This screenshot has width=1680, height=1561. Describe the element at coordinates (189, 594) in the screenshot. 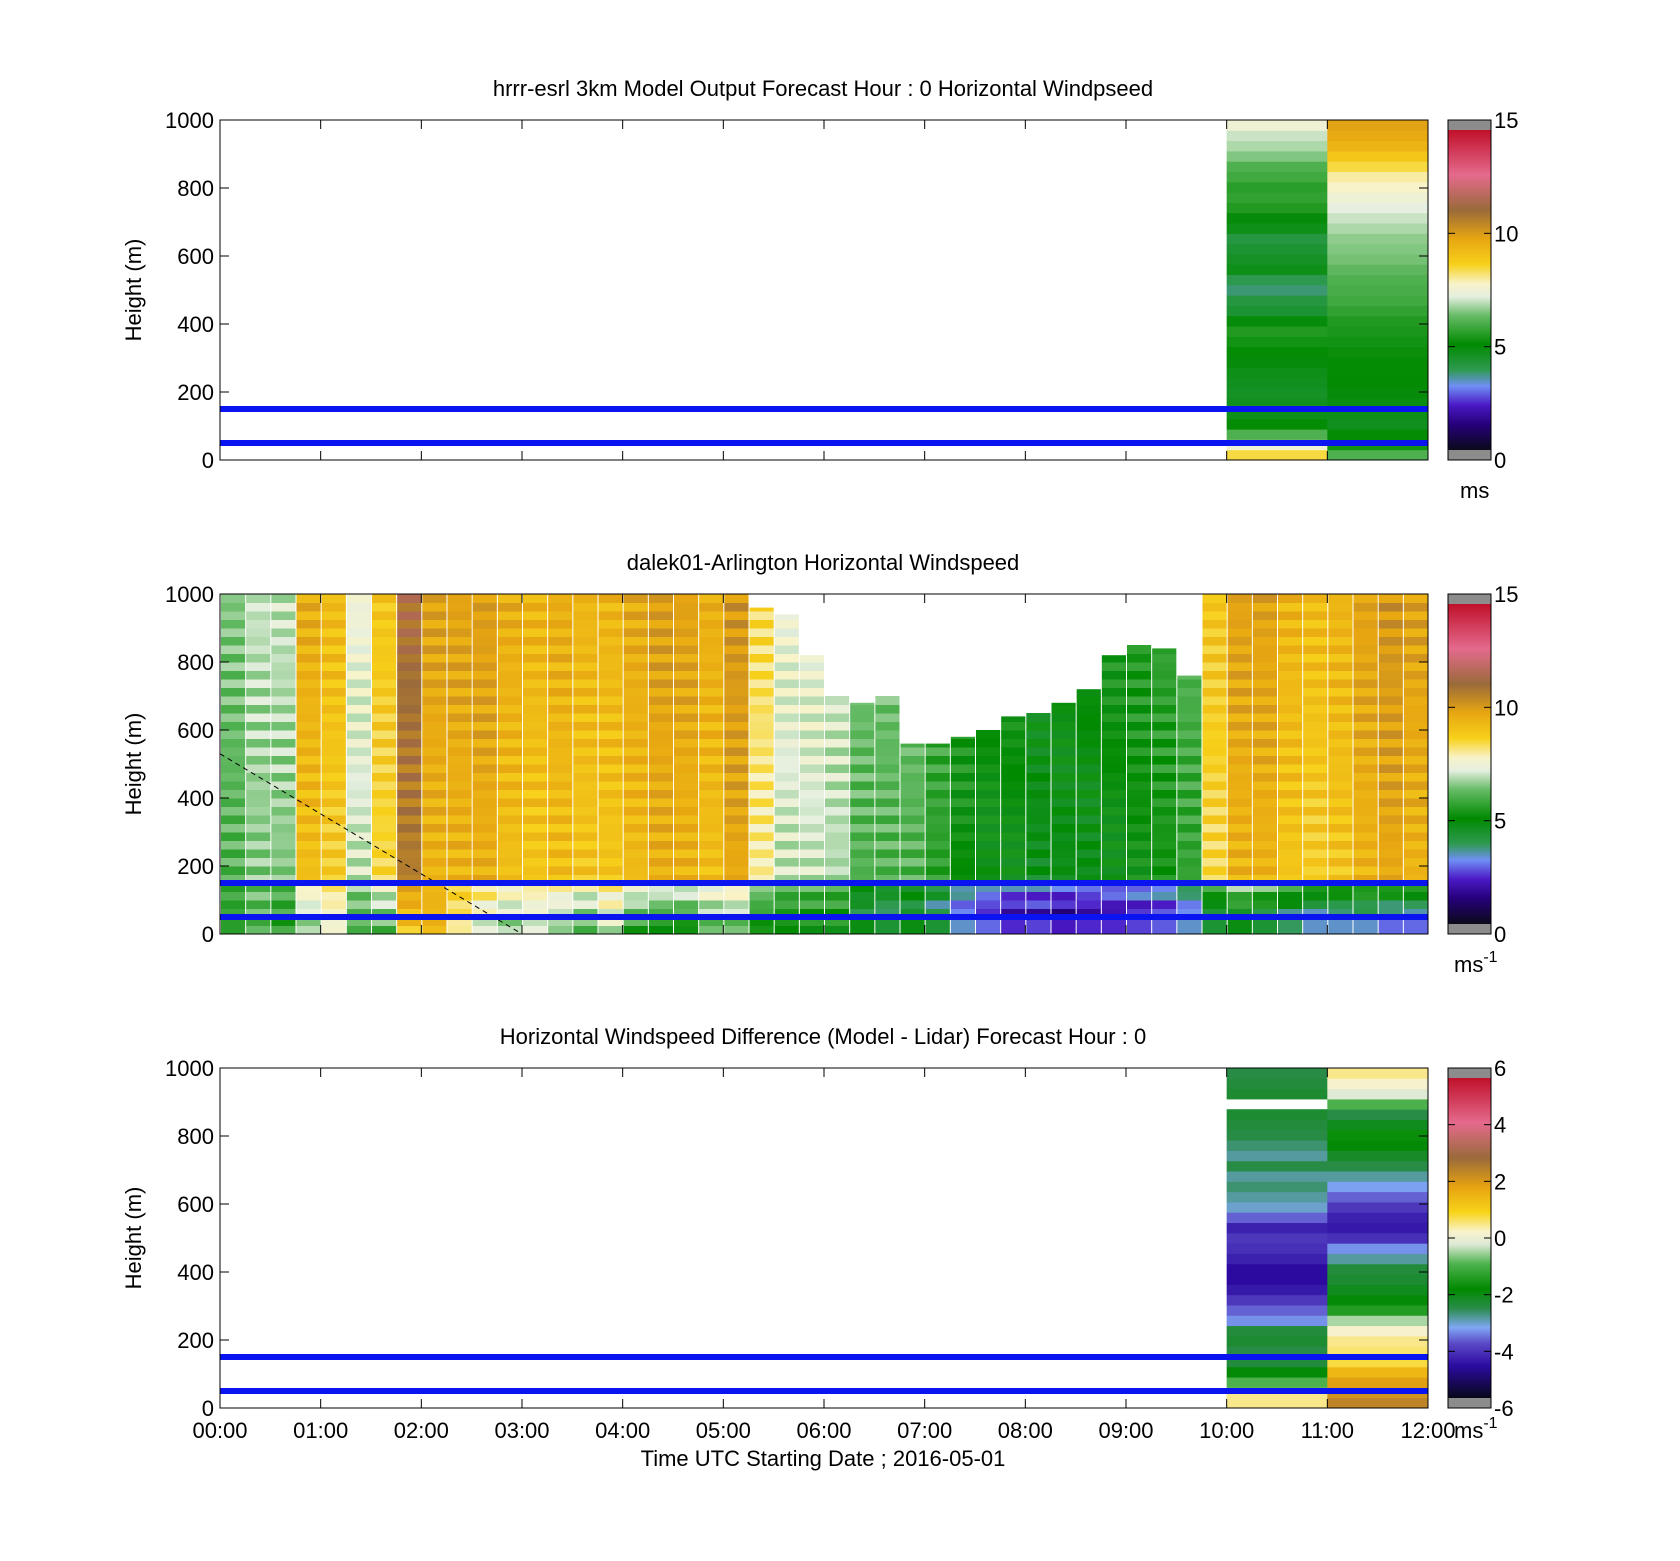

I see `ytick-label: 1000` at that location.